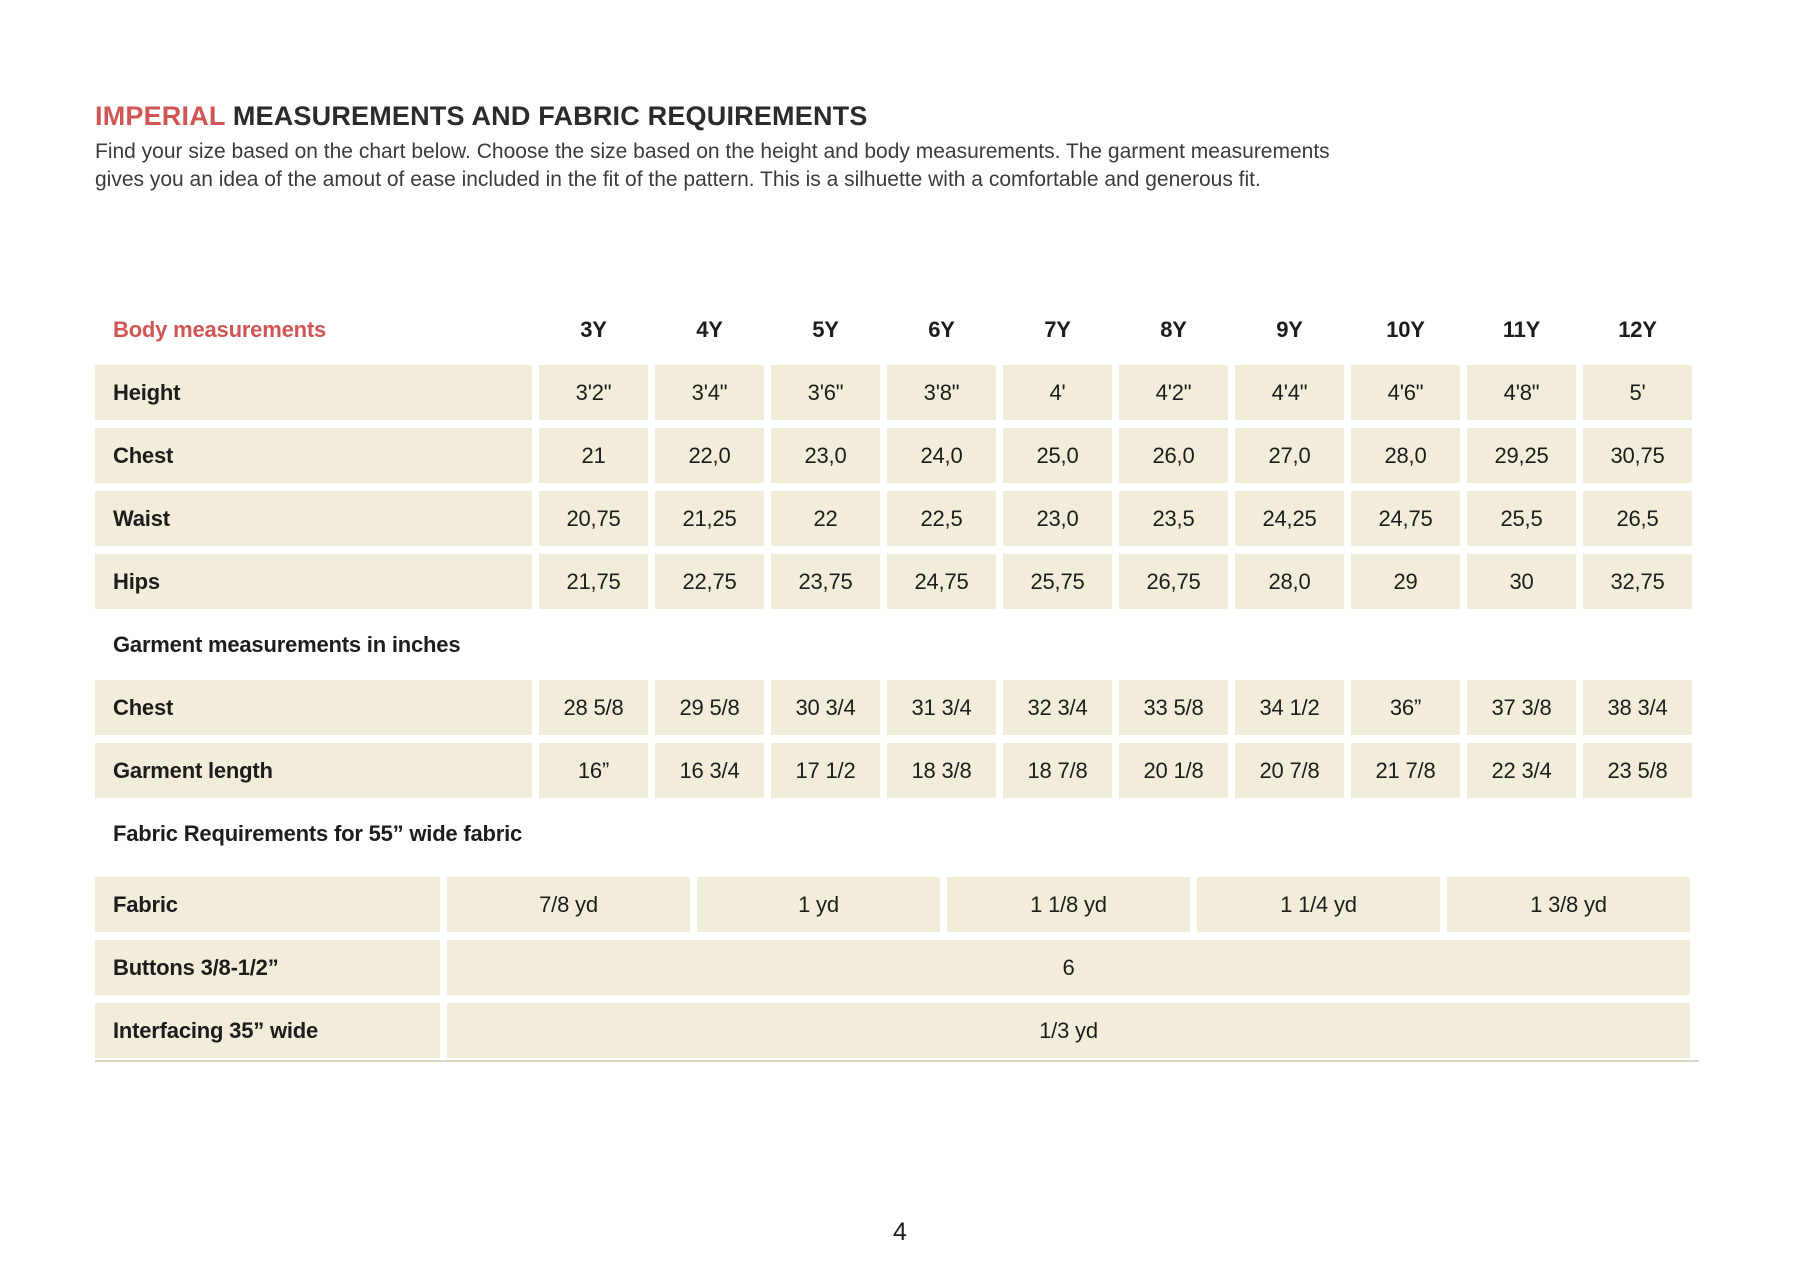  What do you see at coordinates (1057, 581) in the screenshot?
I see `measurement-cell: 25,75` at bounding box center [1057, 581].